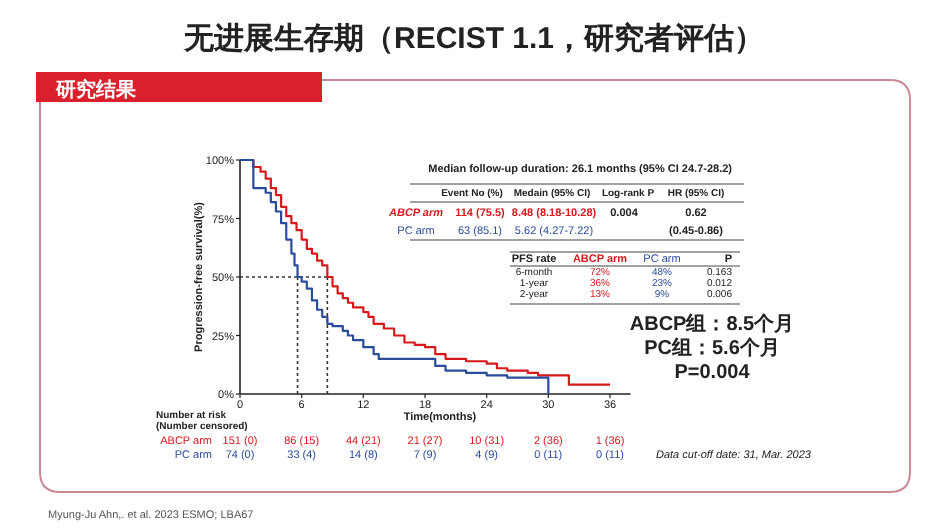 This screenshot has height=532, width=948. I want to click on text: 研究结果, so click(96, 90).